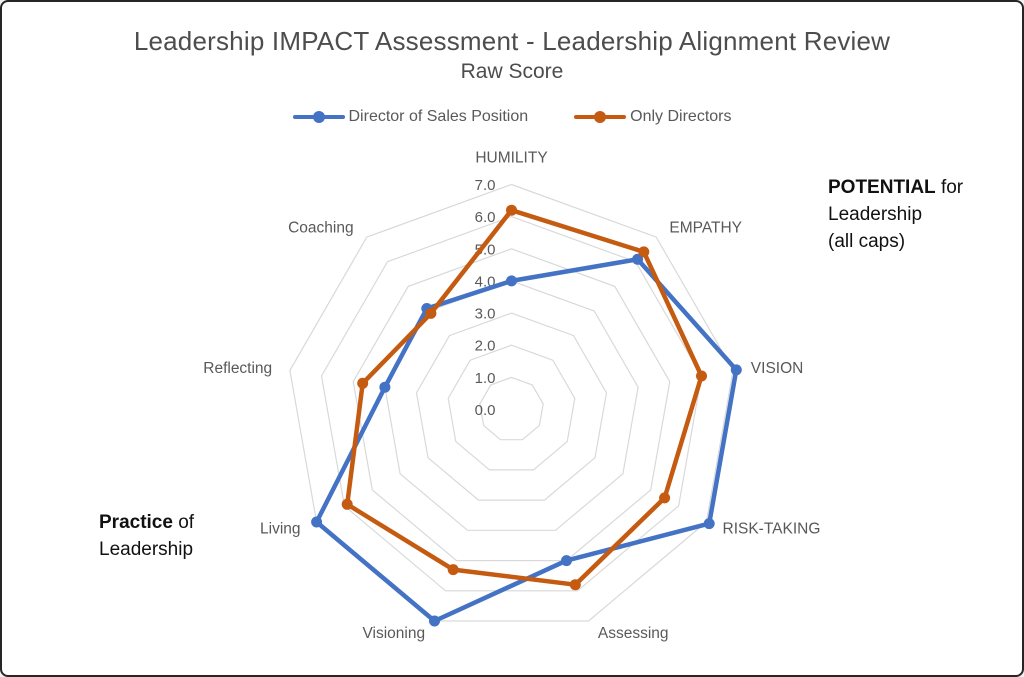 The width and height of the screenshot is (1024, 677). Describe the element at coordinates (147, 536) in the screenshot. I see `annotation-practice: Practice of Leadership` at that location.